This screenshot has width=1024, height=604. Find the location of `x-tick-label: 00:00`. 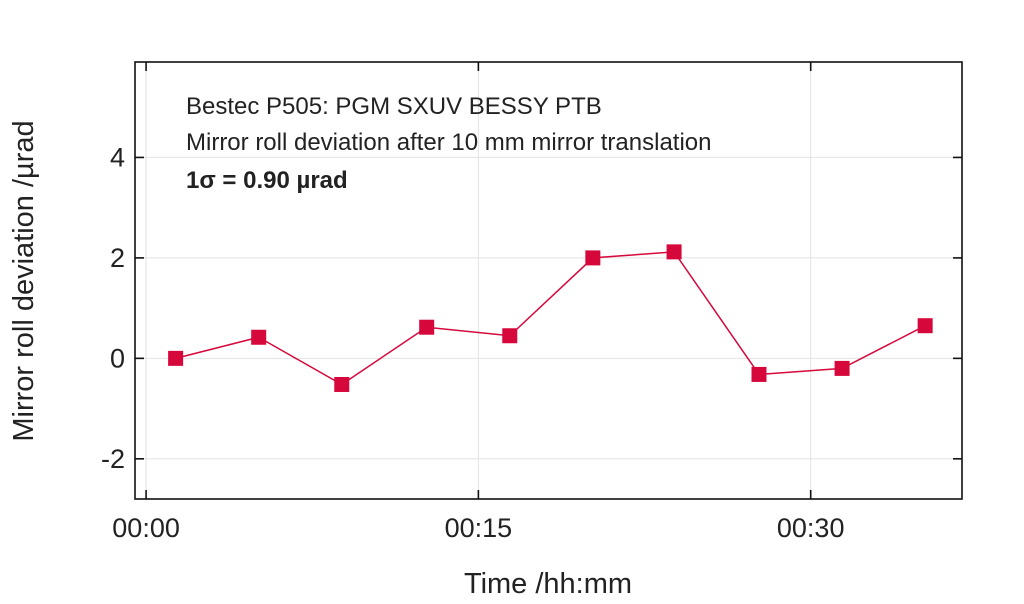

x-tick-label: 00:00 is located at coordinates (146, 528).